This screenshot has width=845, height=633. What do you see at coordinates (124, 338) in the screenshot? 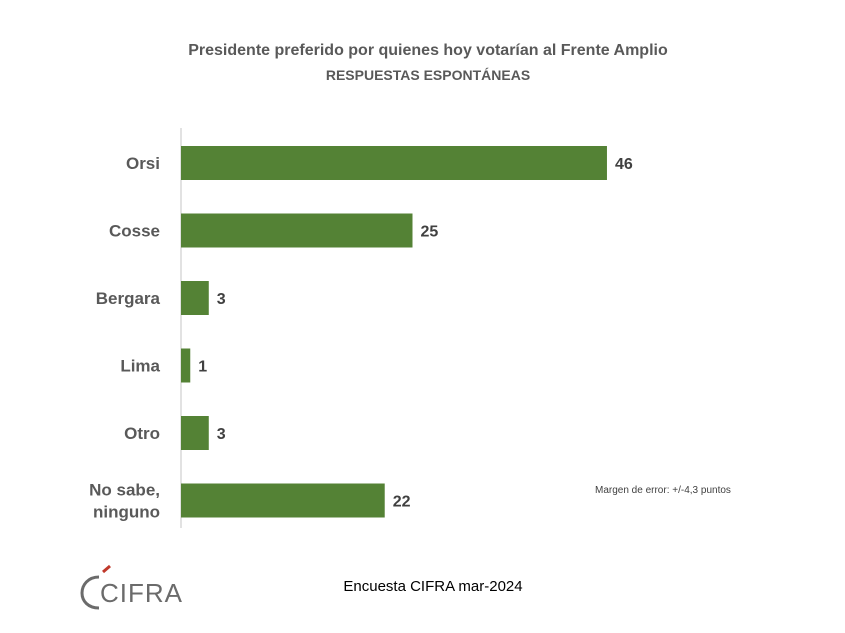
I see `category-labels-group: Orsi Cosse Bergara Lima Otro No sabe, ninguno` at bounding box center [124, 338].